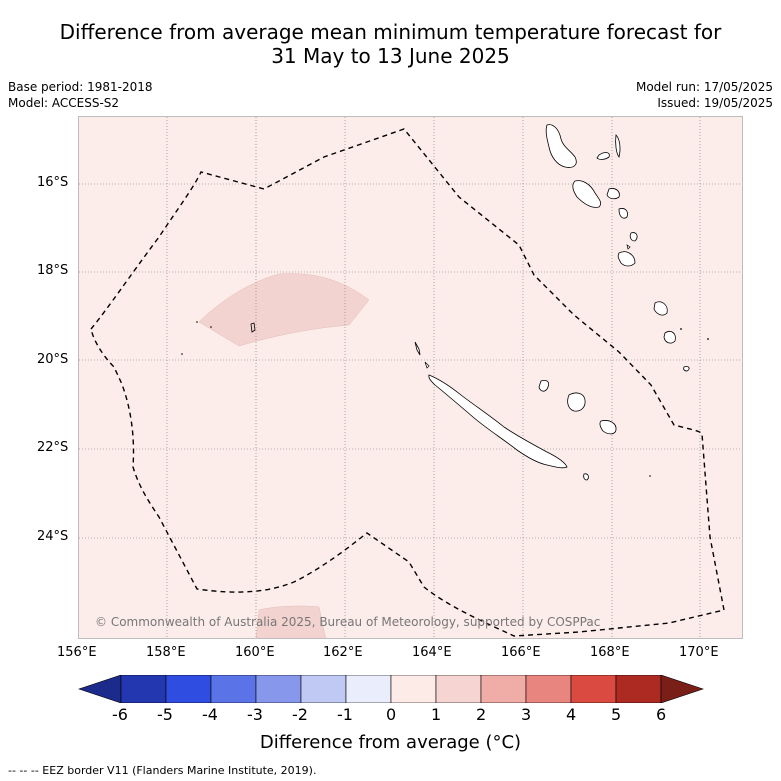 This screenshot has width=781, height=781. I want to click on lat-label-24s: 24°S, so click(53, 536).